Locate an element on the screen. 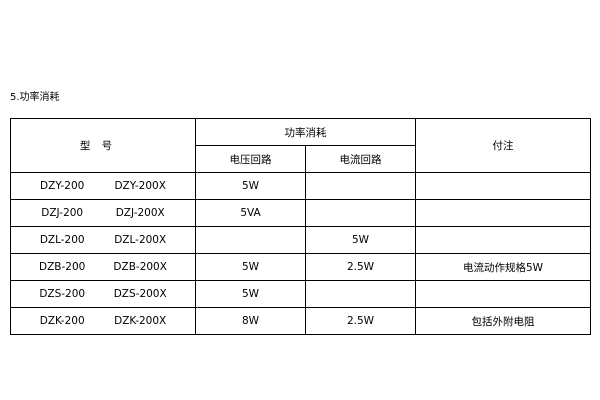  table-row: DZK-200 DZK-200X 8W 2.5W 包括外附电阻 is located at coordinates (300, 321).